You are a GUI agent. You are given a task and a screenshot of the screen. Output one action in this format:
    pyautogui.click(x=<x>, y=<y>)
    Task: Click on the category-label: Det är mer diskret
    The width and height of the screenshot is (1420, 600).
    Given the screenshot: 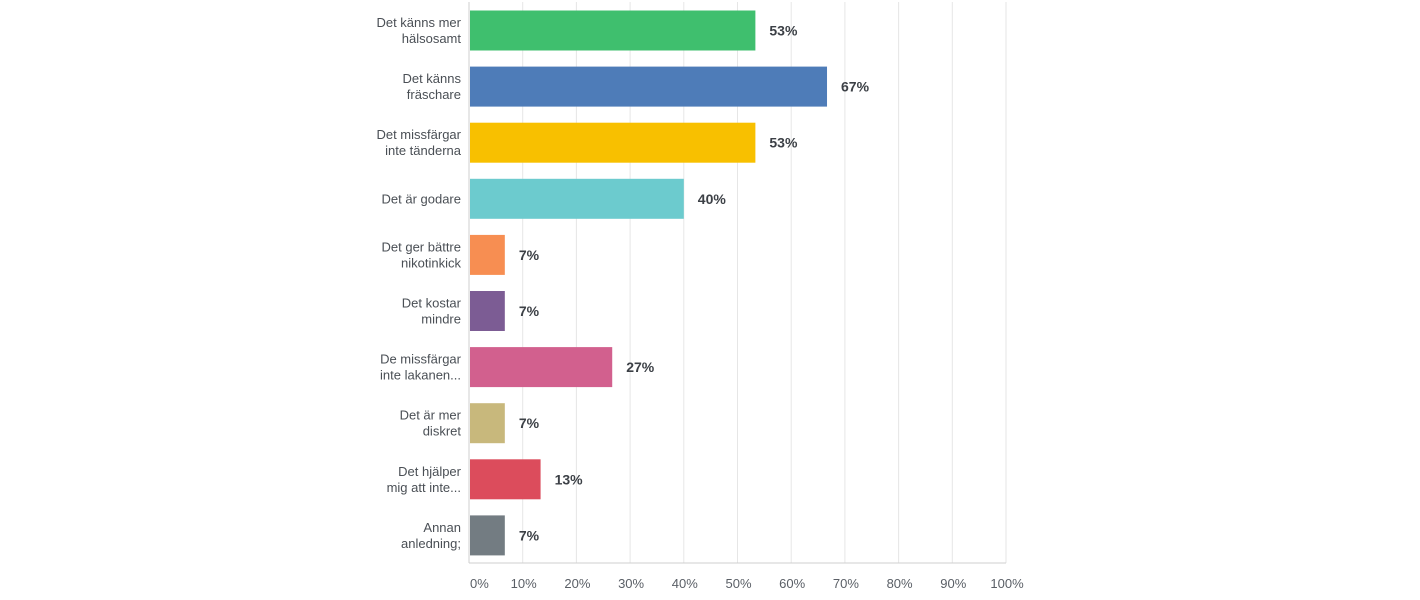 What is the action you would take?
    pyautogui.click(x=431, y=423)
    